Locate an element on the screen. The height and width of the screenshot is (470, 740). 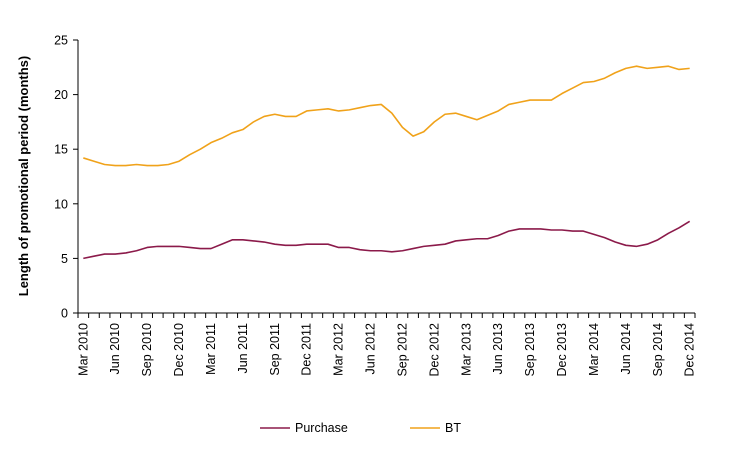
x-tick-label: Jun 2014 is located at coordinates (626, 348).